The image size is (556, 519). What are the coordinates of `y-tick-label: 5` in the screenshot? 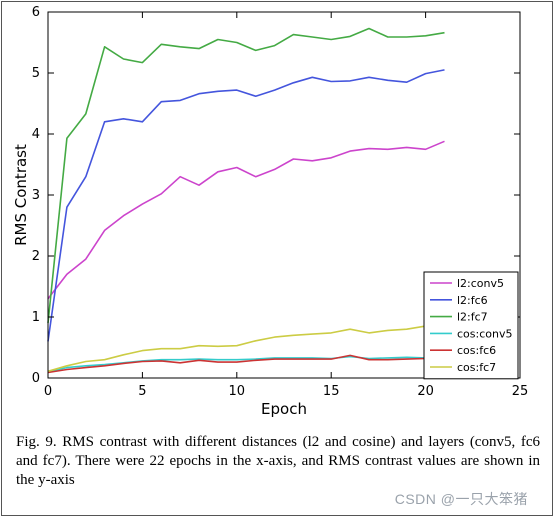 It's located at (36, 73).